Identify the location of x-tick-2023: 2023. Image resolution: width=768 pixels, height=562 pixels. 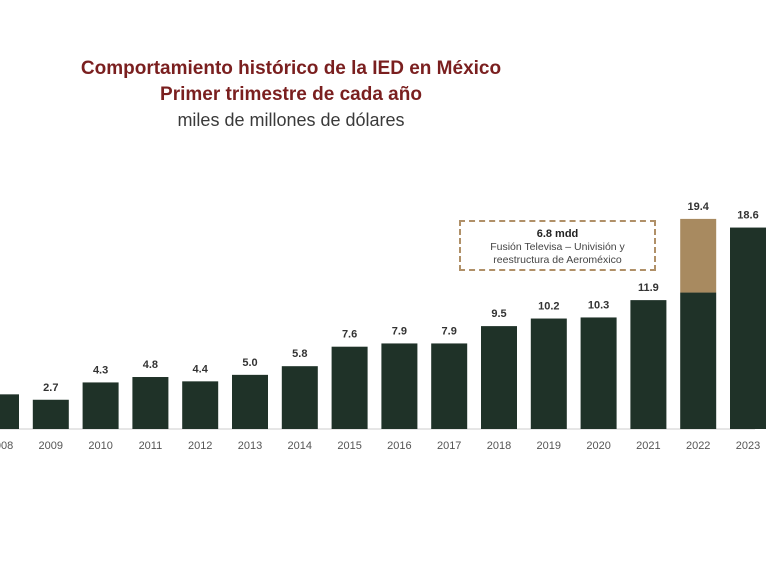
(748, 446).